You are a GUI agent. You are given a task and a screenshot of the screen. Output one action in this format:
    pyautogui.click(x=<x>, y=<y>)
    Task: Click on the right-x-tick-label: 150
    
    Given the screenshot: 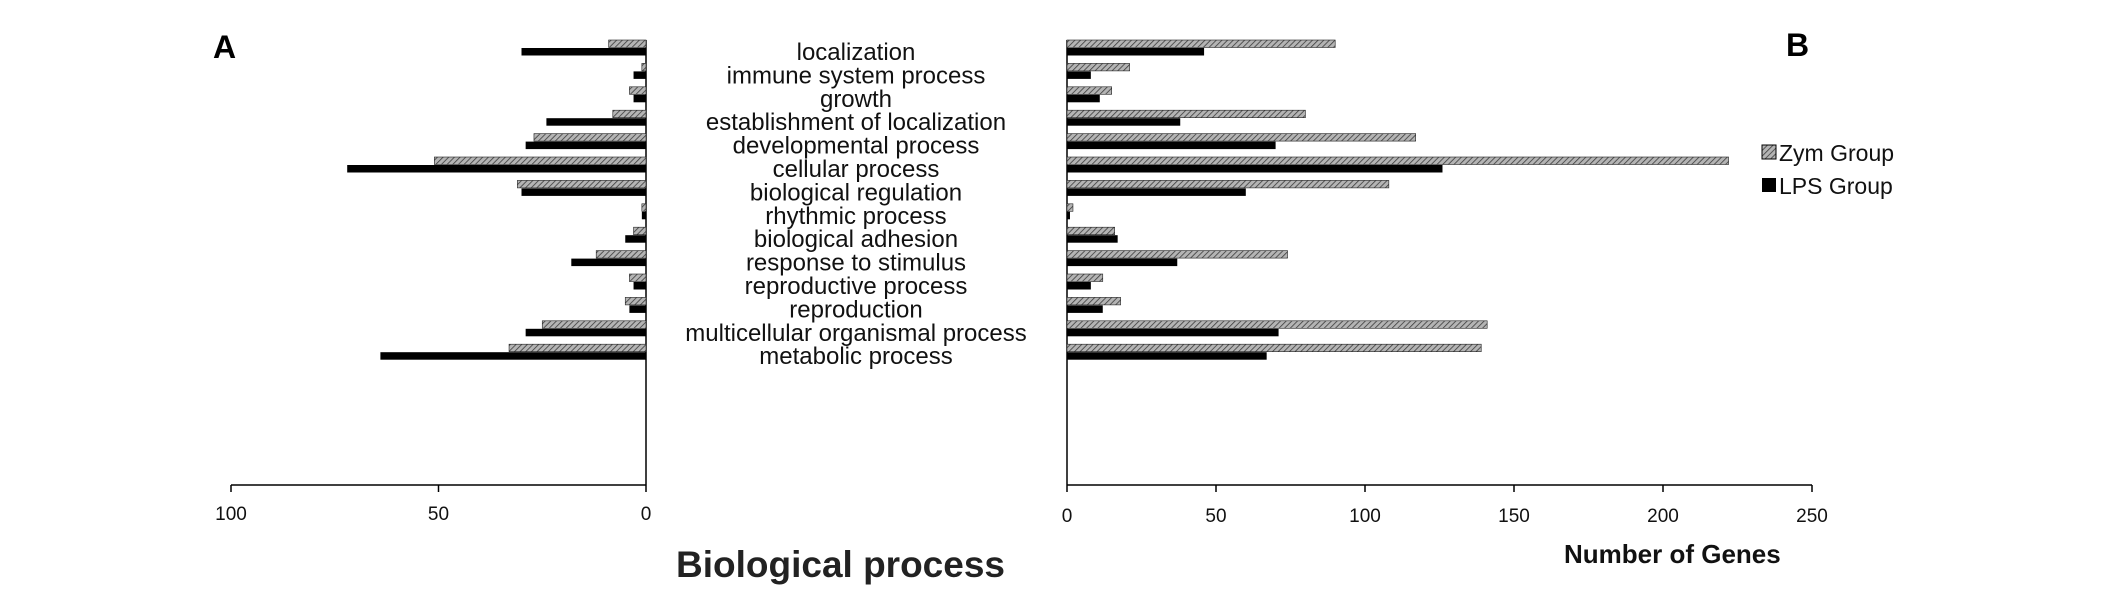 What is the action you would take?
    pyautogui.click(x=1514, y=516)
    